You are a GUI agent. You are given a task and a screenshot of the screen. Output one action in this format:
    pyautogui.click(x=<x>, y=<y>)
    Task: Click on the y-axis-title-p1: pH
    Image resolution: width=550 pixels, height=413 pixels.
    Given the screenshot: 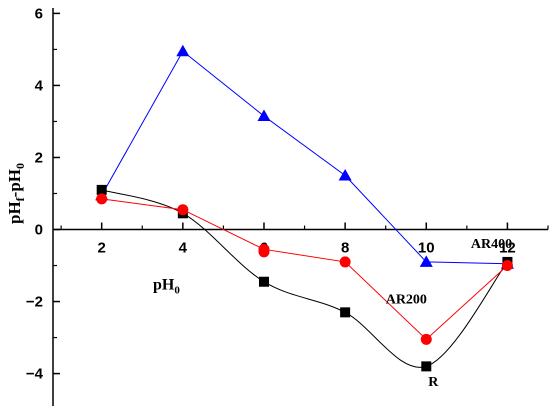 What is the action you would take?
    pyautogui.click(x=14, y=212)
    